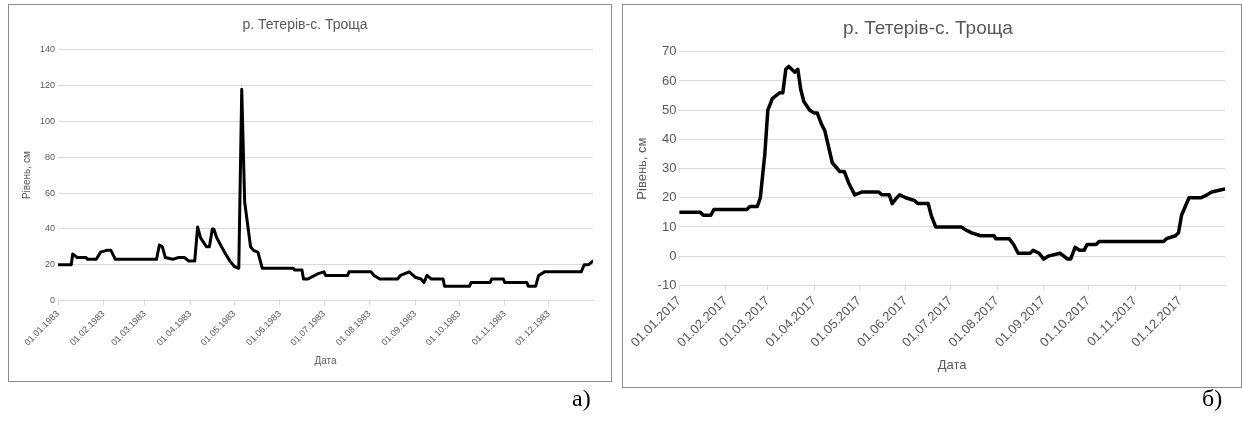 The image size is (1242, 428). I want to click on y-tick-label: 30, so click(669, 168).